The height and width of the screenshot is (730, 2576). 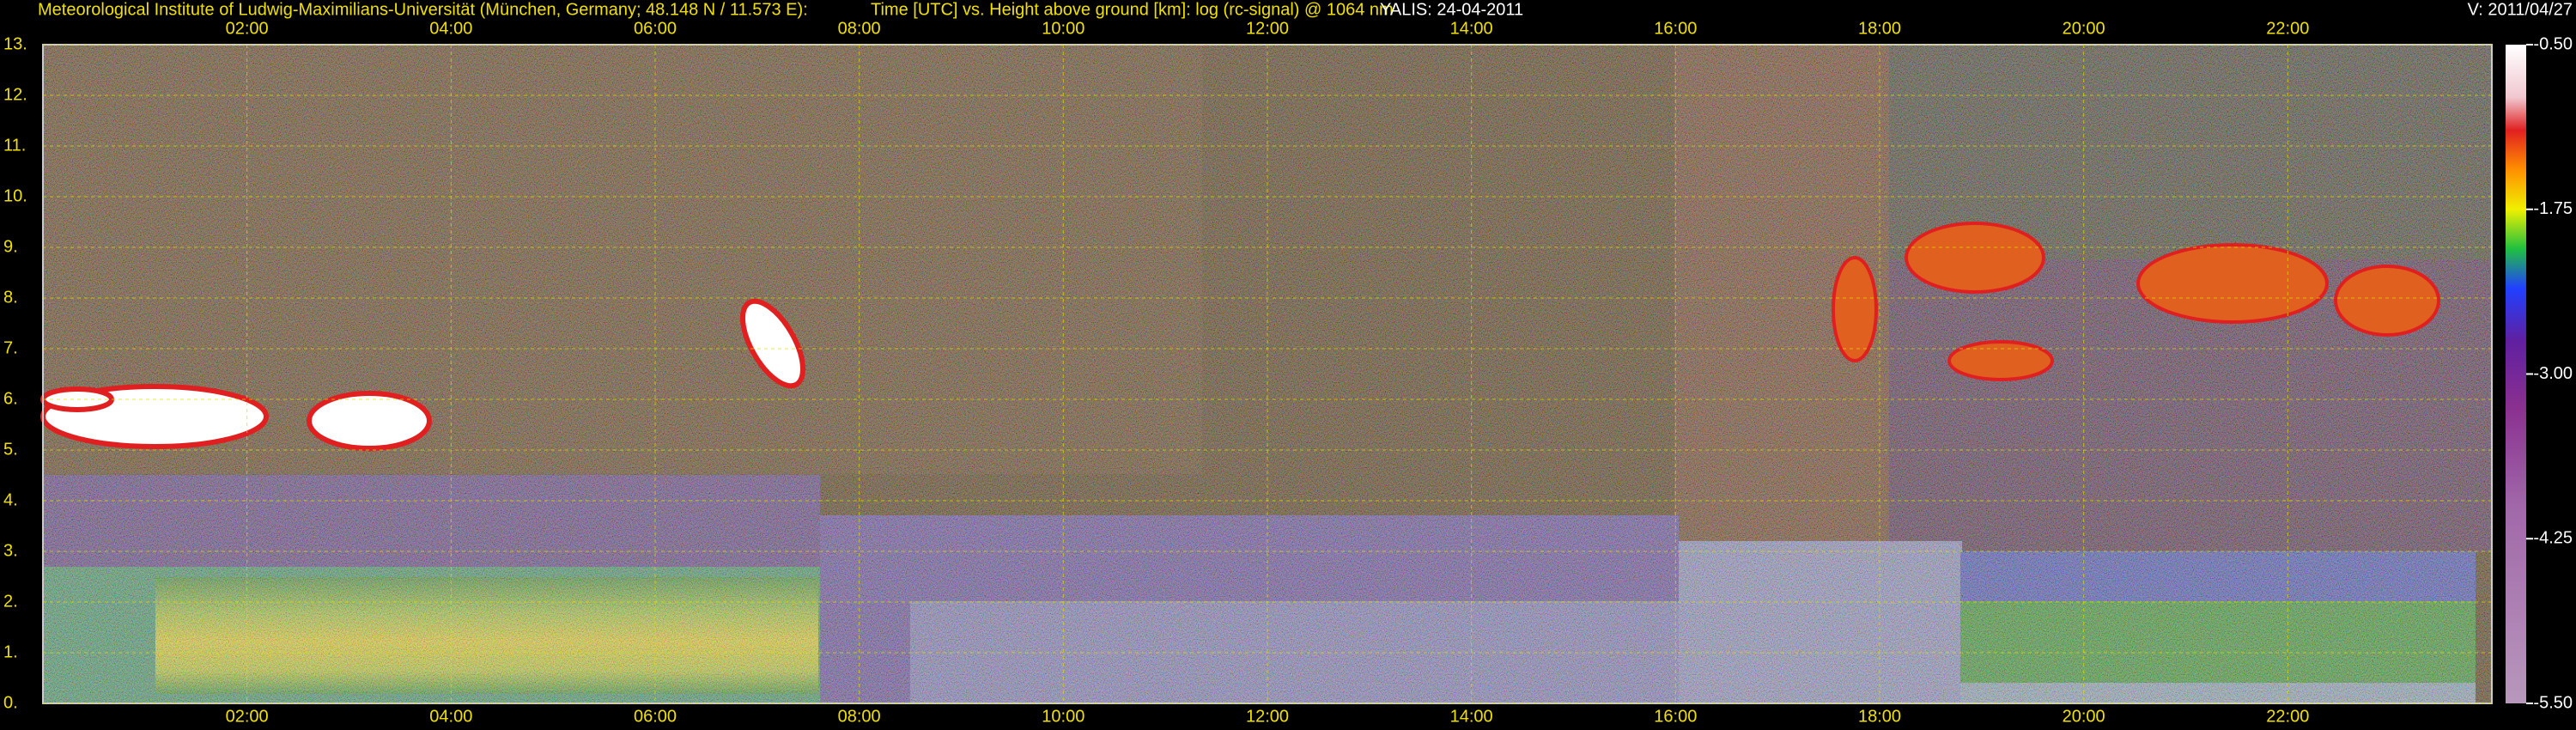 I want to click on colorbar-tick-label: -3.00, so click(x=2553, y=373).